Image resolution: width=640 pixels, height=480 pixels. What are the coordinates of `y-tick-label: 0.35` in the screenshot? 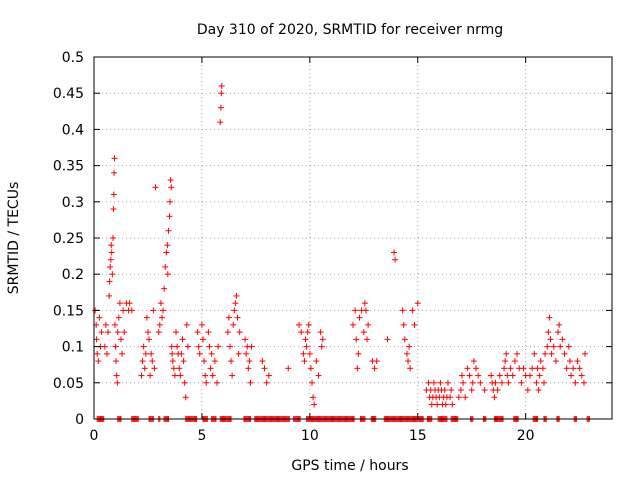 It's located at (68, 167).